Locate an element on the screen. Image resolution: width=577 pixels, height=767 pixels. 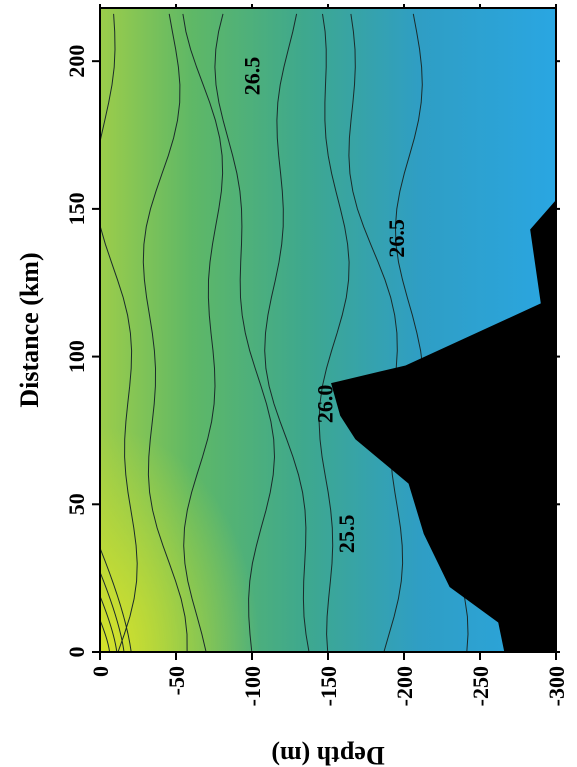
y-tick-label: 150 is located at coordinates (76, 208).